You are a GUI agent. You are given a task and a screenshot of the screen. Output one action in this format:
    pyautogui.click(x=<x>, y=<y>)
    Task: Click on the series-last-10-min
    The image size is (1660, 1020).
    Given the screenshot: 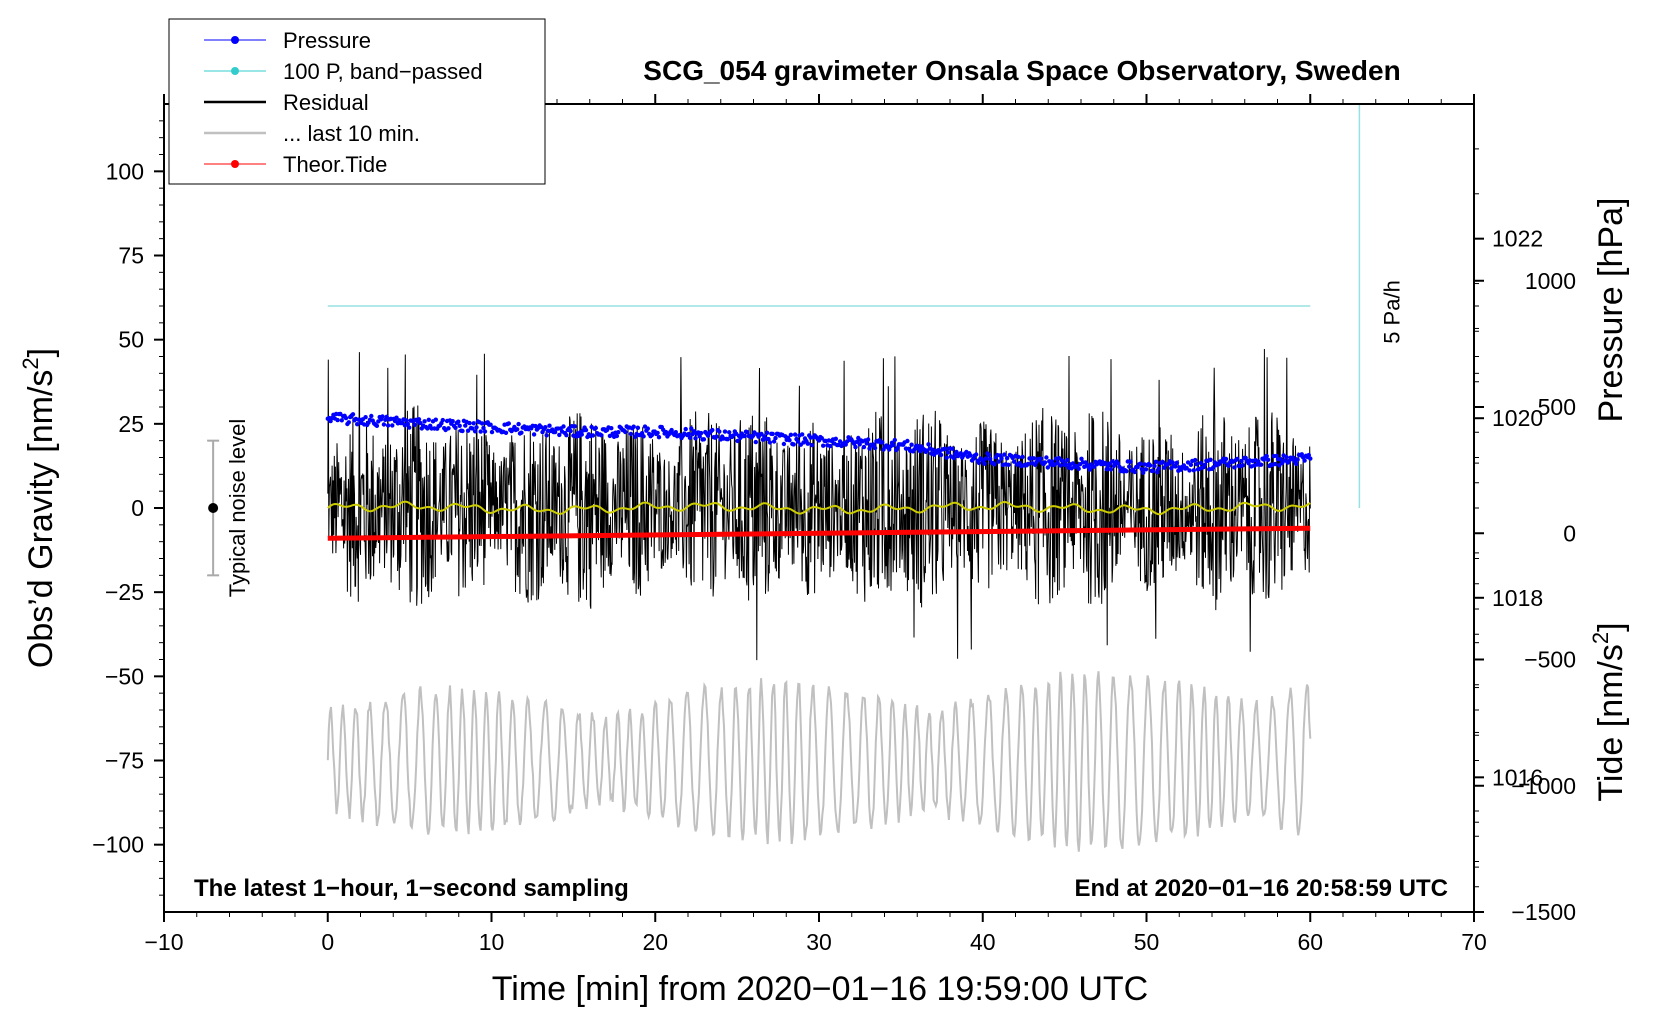 What is the action you would take?
    pyautogui.click(x=819, y=761)
    